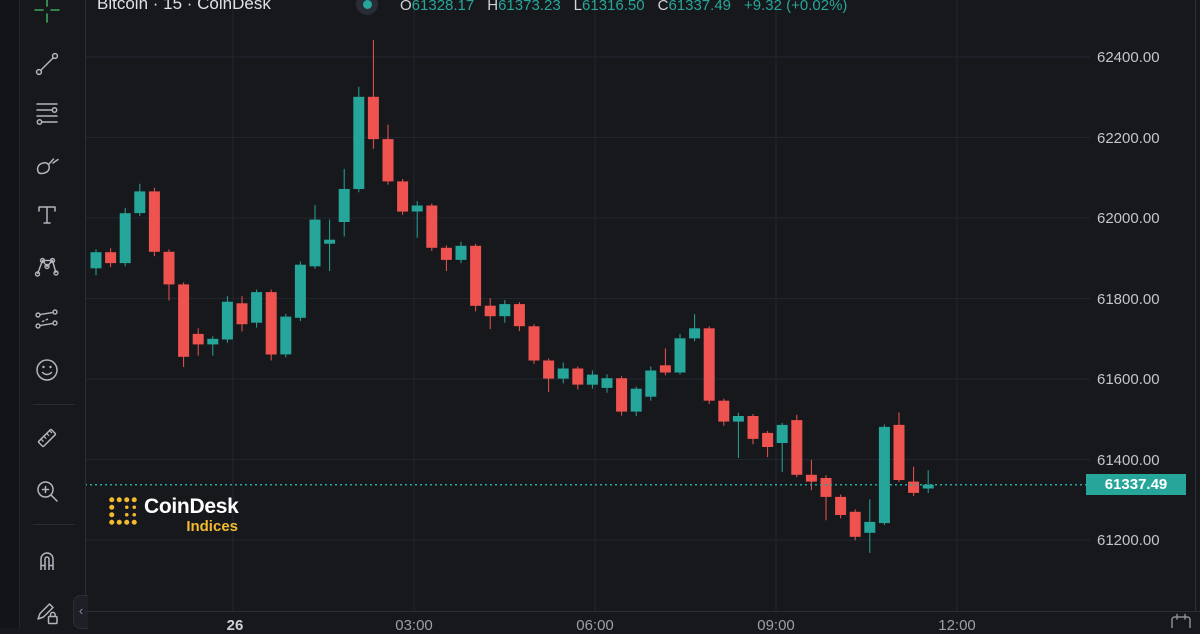 The height and width of the screenshot is (634, 1200). I want to click on magnet-tool, so click(47, 560).